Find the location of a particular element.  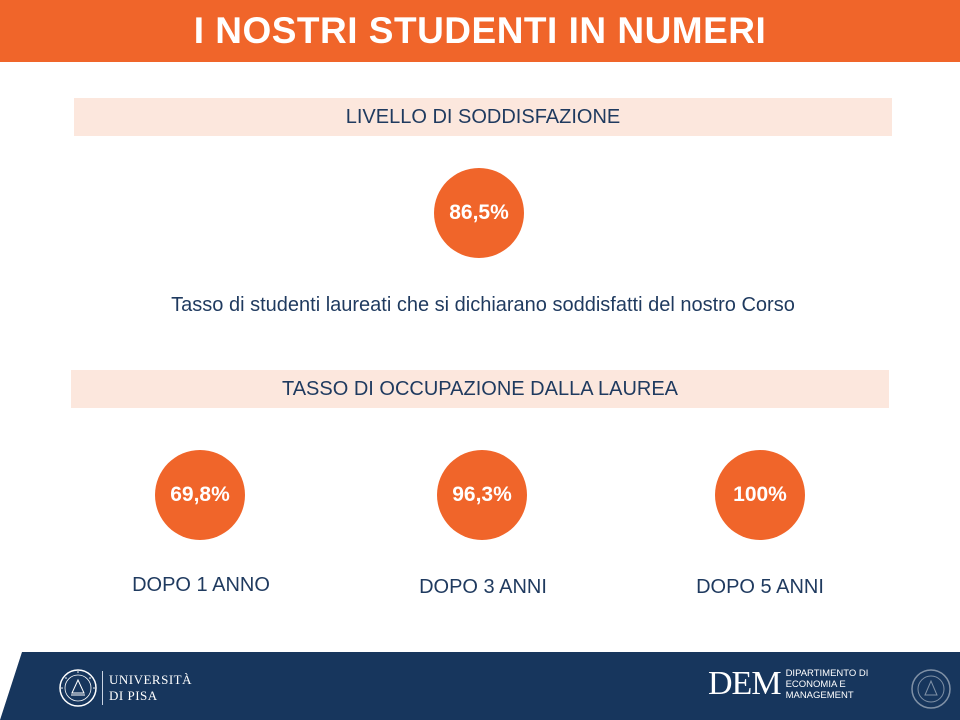

page-title: I NOSTRI STUDENTI IN NUMERI is located at coordinates (480, 30).